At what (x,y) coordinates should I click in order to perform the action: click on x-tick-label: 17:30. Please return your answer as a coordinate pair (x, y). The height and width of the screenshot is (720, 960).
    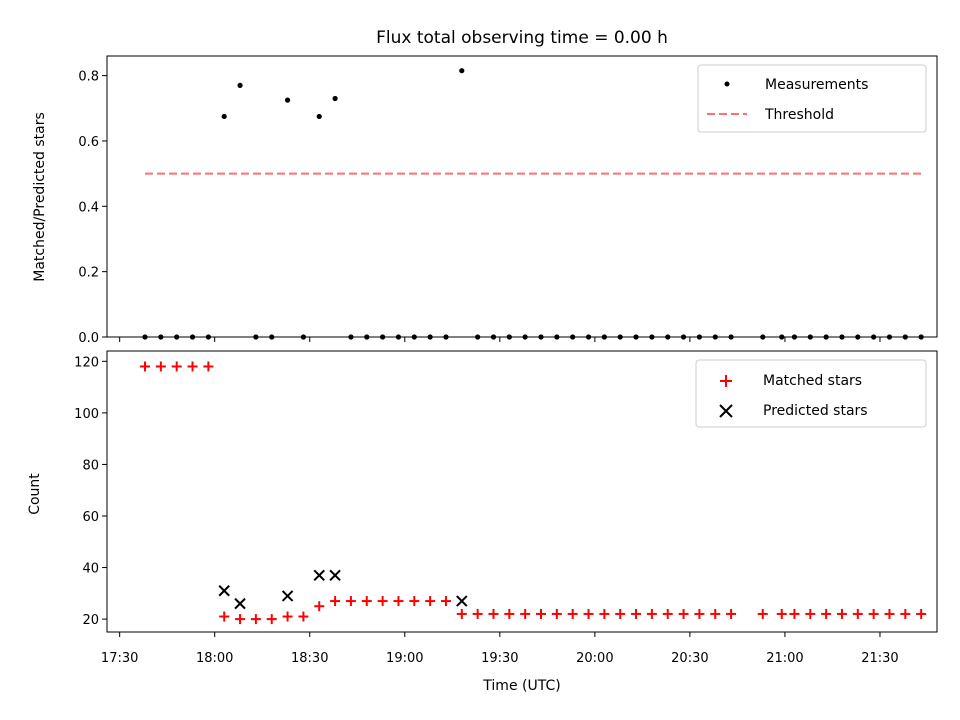
    Looking at the image, I should click on (119, 658).